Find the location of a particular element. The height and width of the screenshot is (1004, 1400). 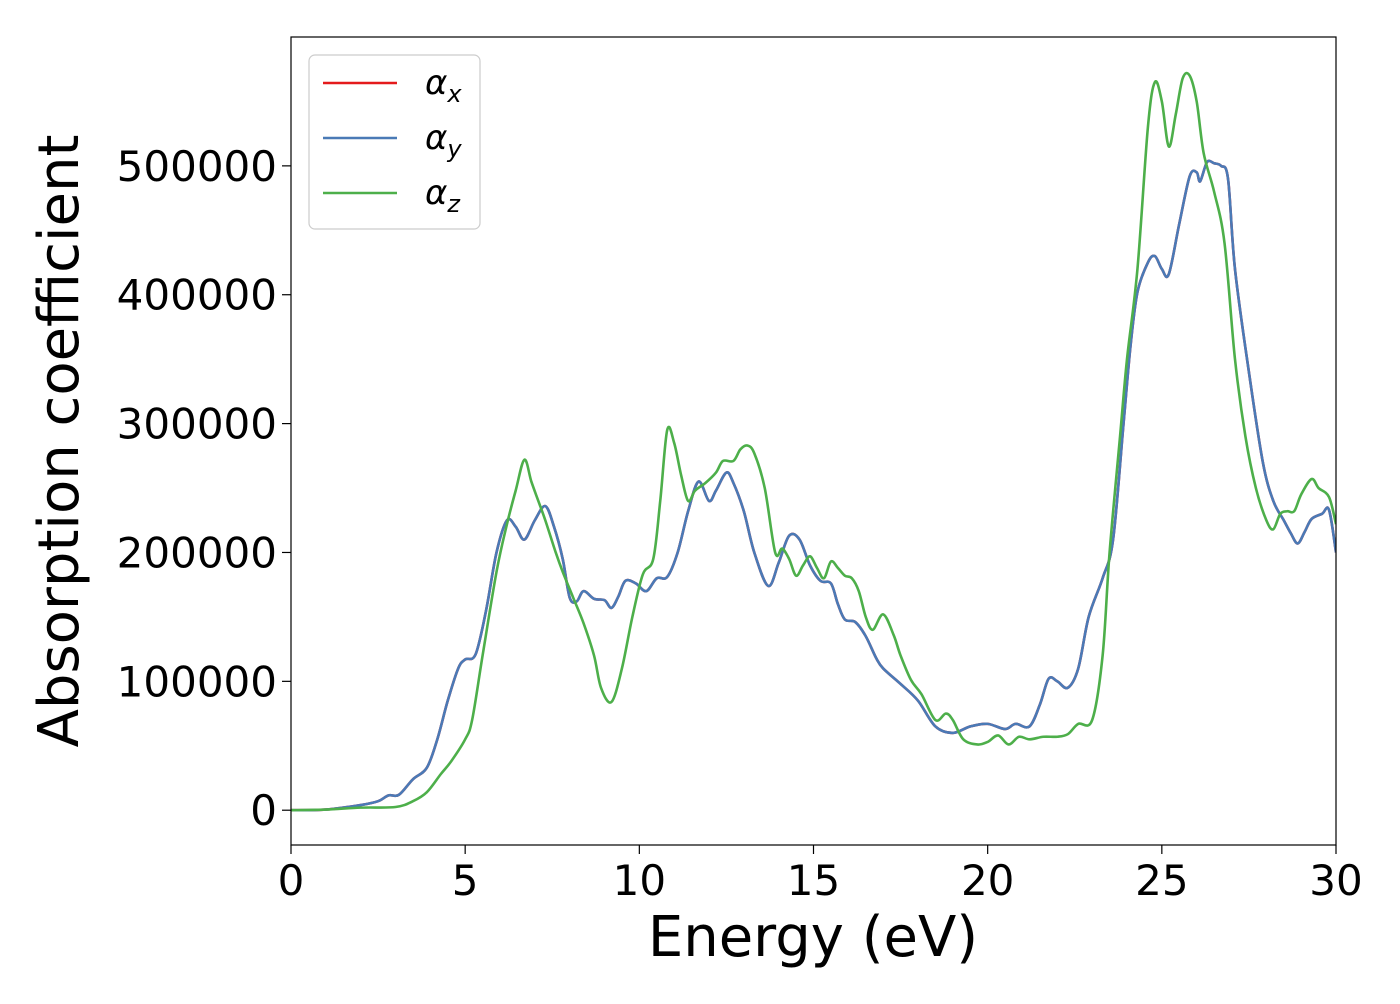

y-tick-label: 0 is located at coordinates (263, 810).